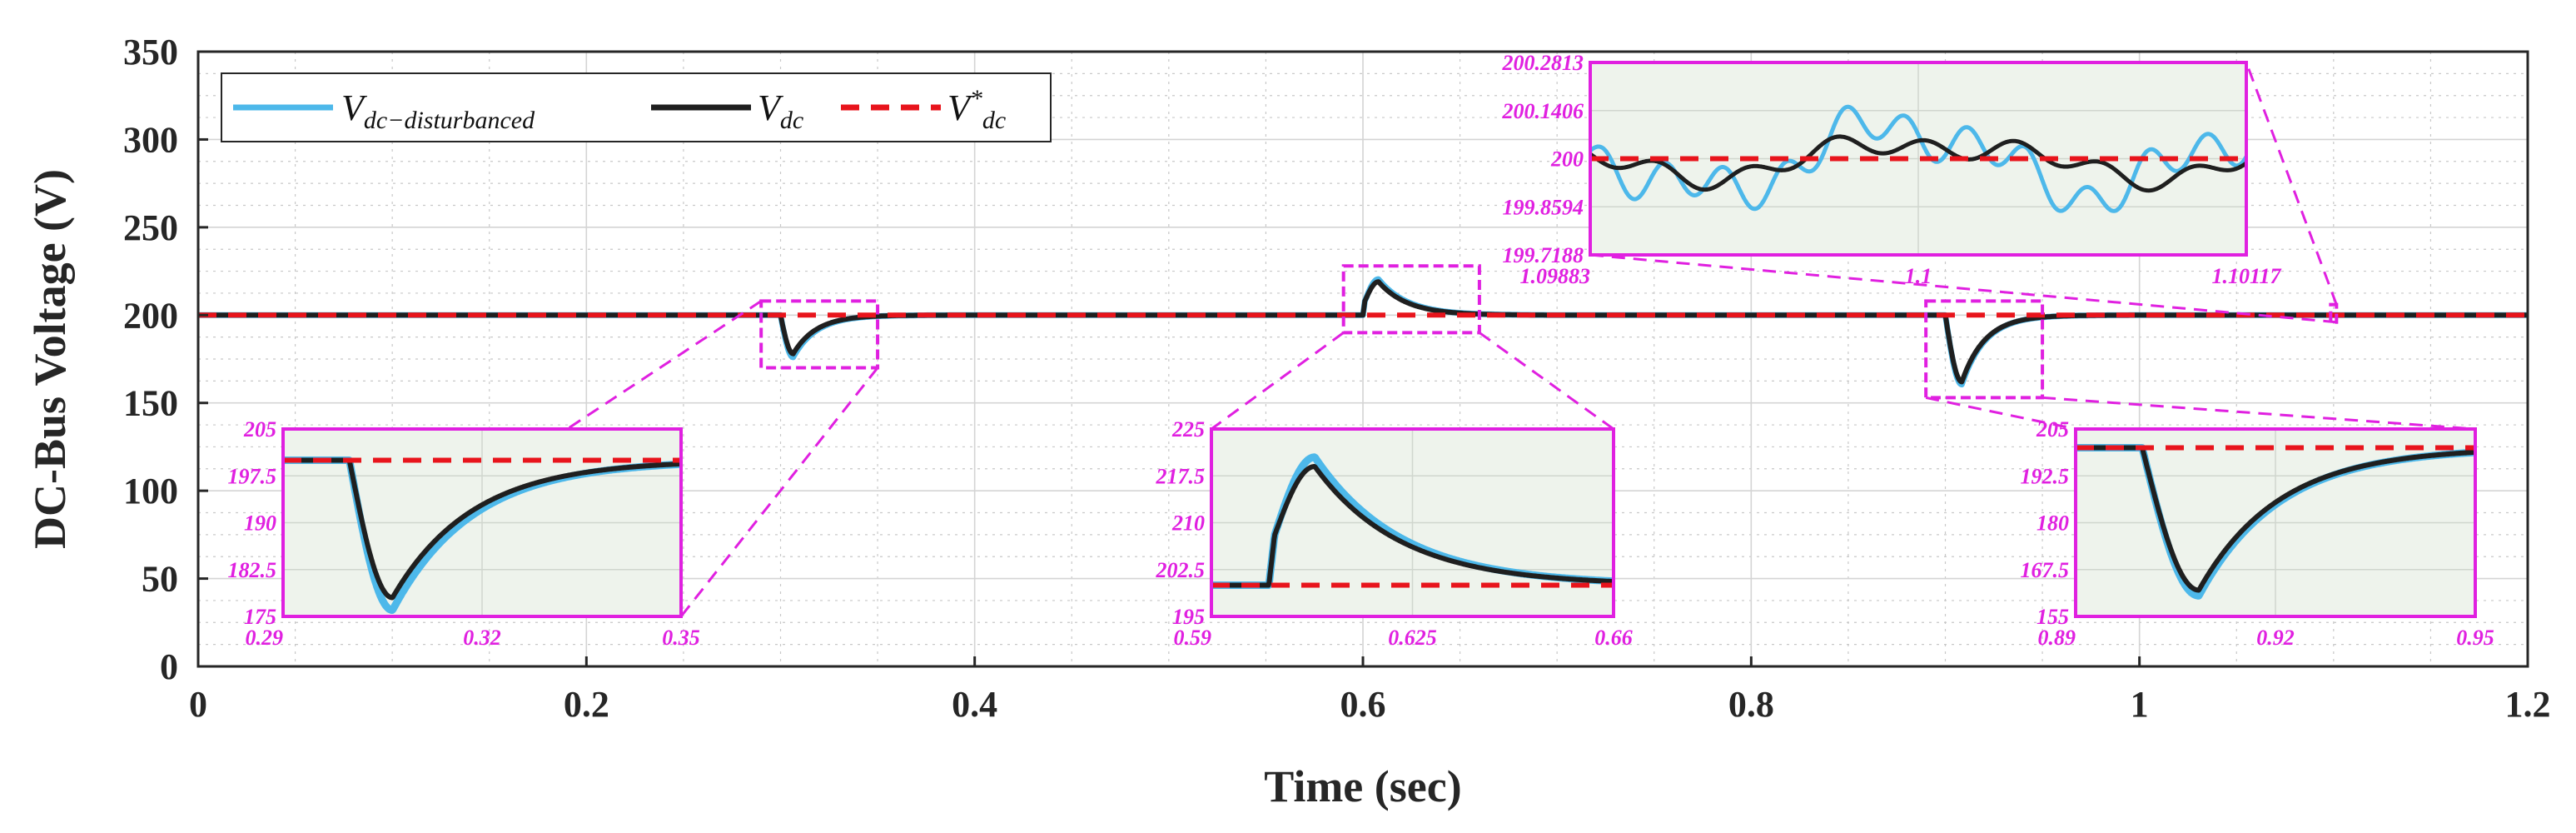  Describe the element at coordinates (1411, 299) in the screenshot. I see `zoom-box-swell` at that location.